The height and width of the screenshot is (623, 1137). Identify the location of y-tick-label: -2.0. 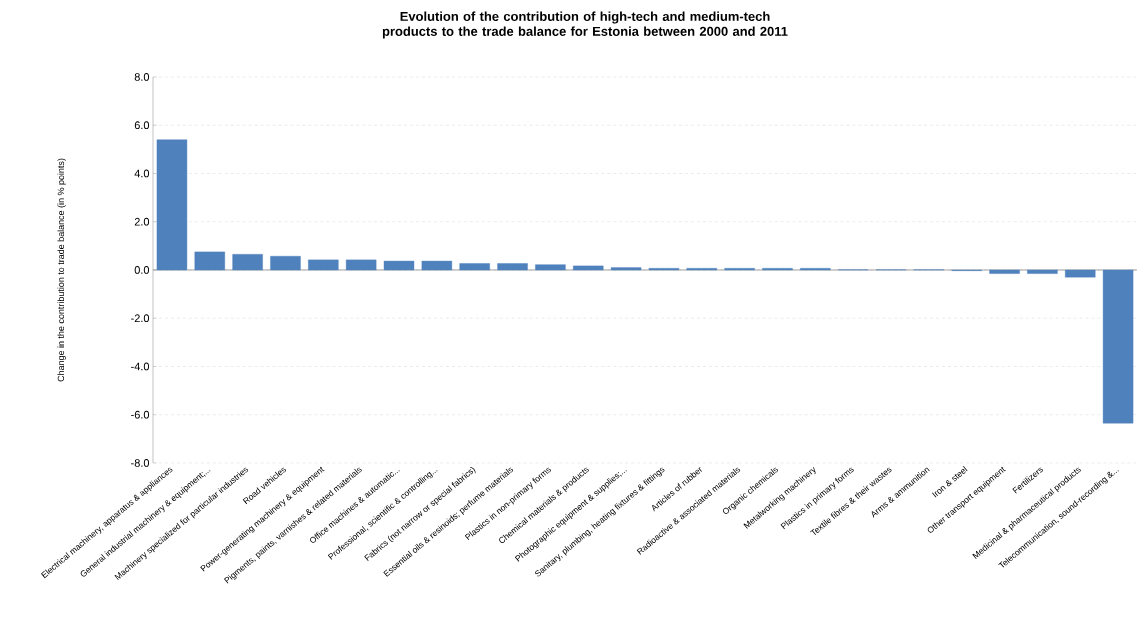
(140, 318).